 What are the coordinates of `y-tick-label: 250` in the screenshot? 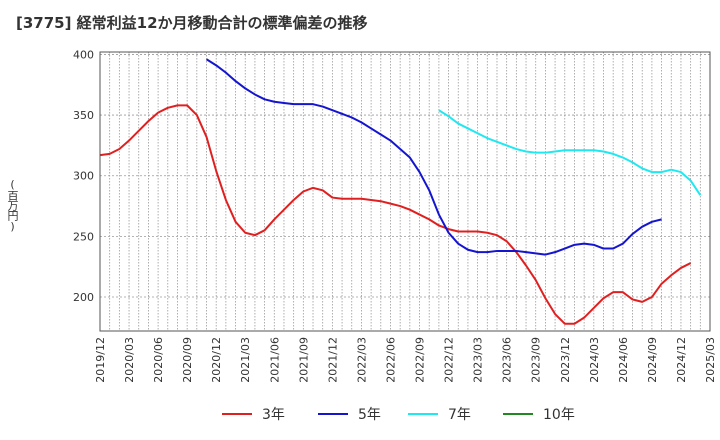 It's located at (83, 236).